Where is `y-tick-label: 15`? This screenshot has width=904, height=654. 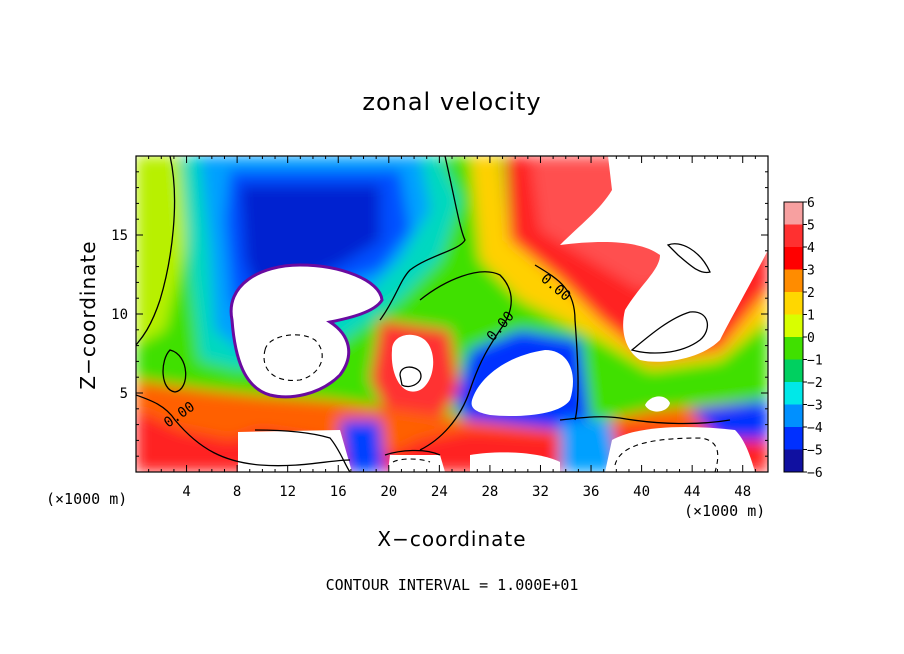 y-tick-label: 15 is located at coordinates (119, 236).